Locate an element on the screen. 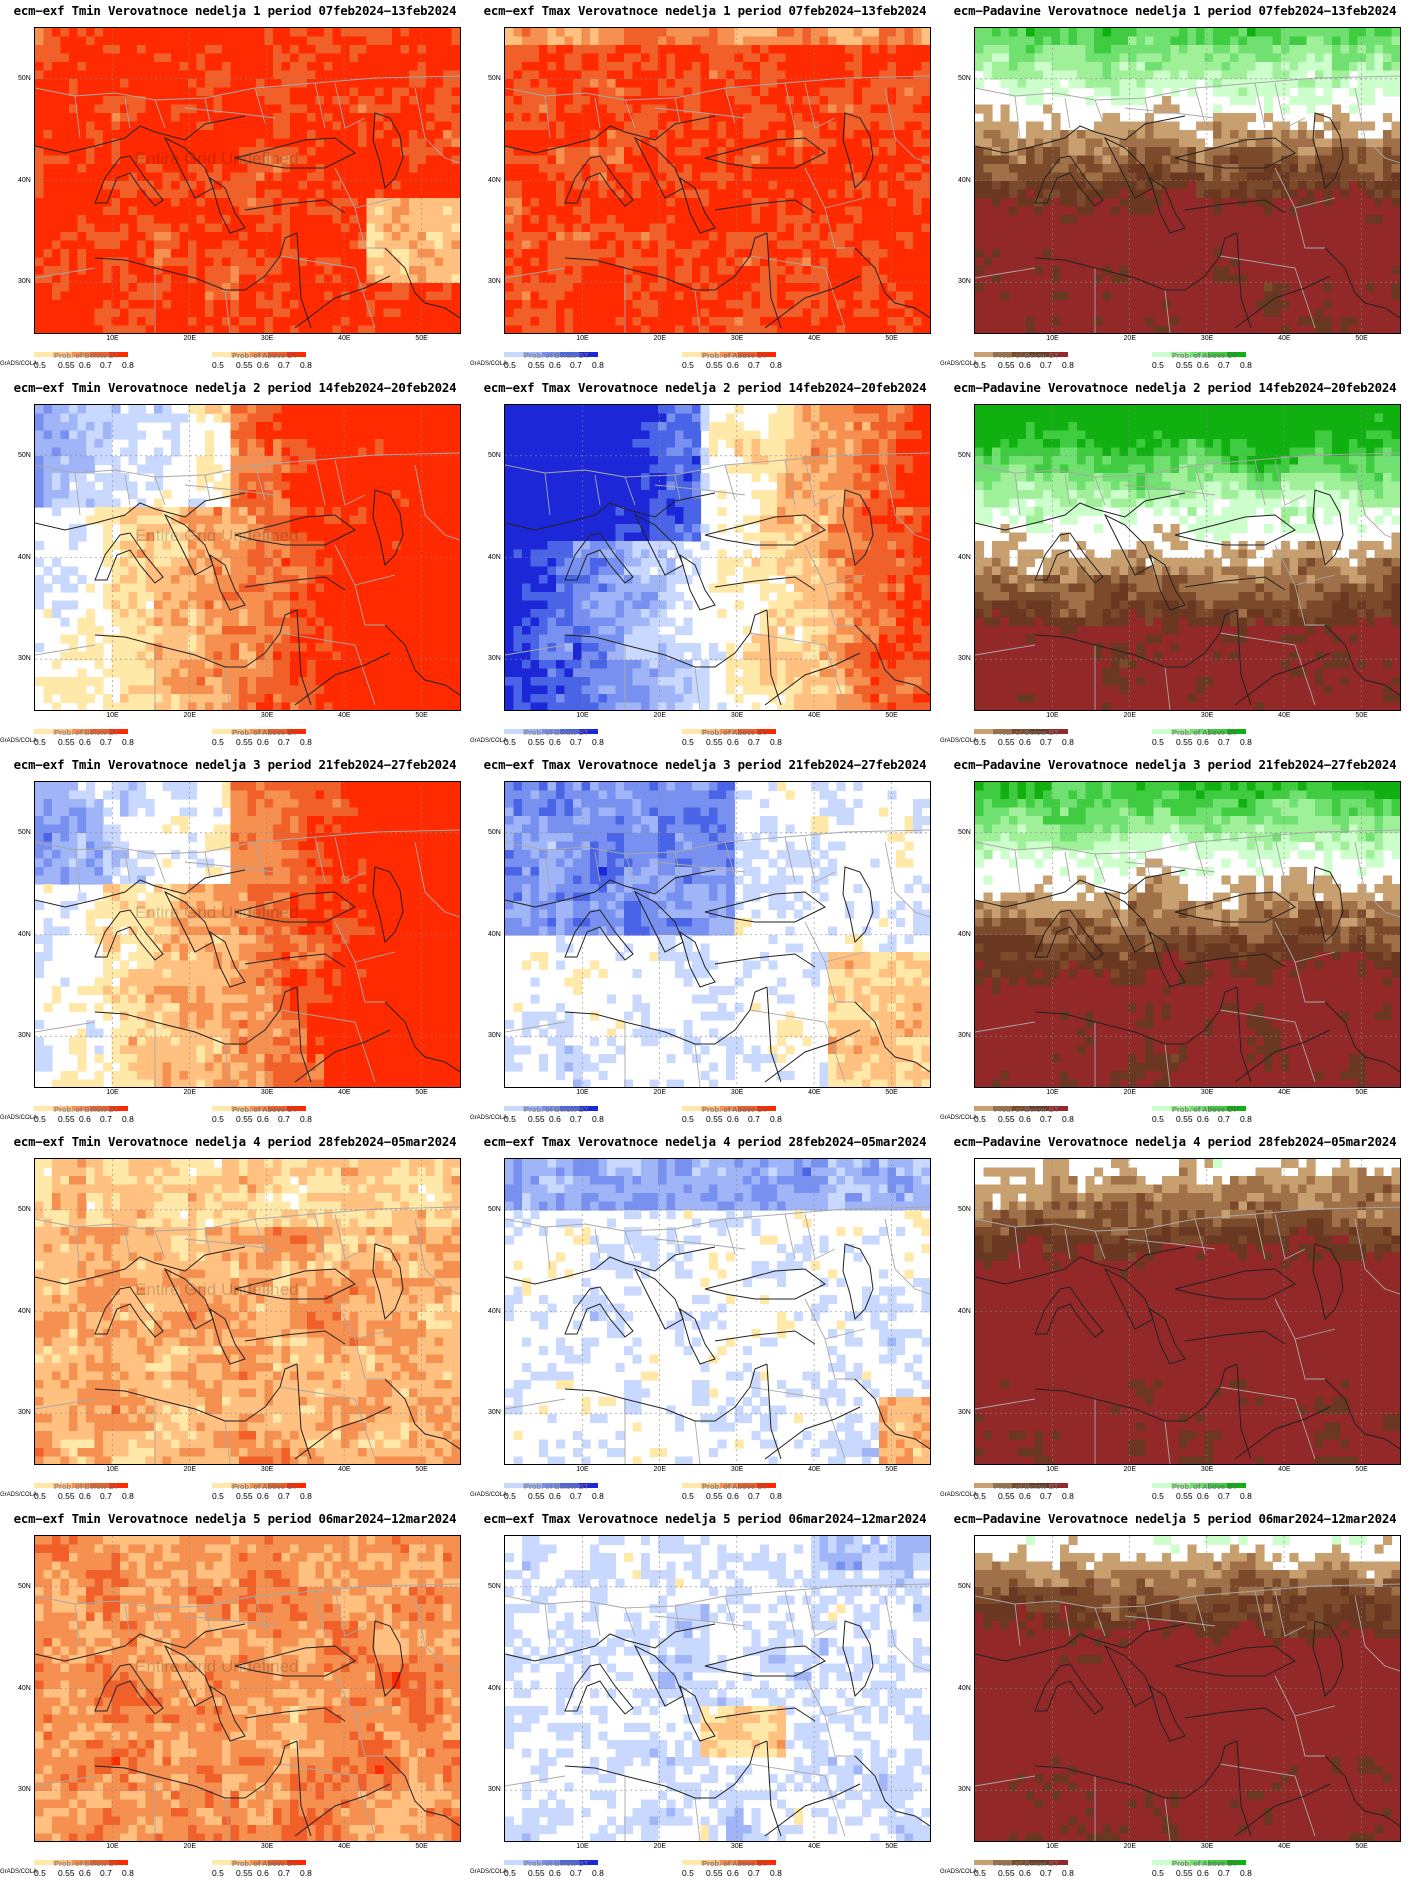 Image resolution: width=1413 pixels, height=1895 pixels. longitude-label: 50E is located at coordinates (421, 1469).